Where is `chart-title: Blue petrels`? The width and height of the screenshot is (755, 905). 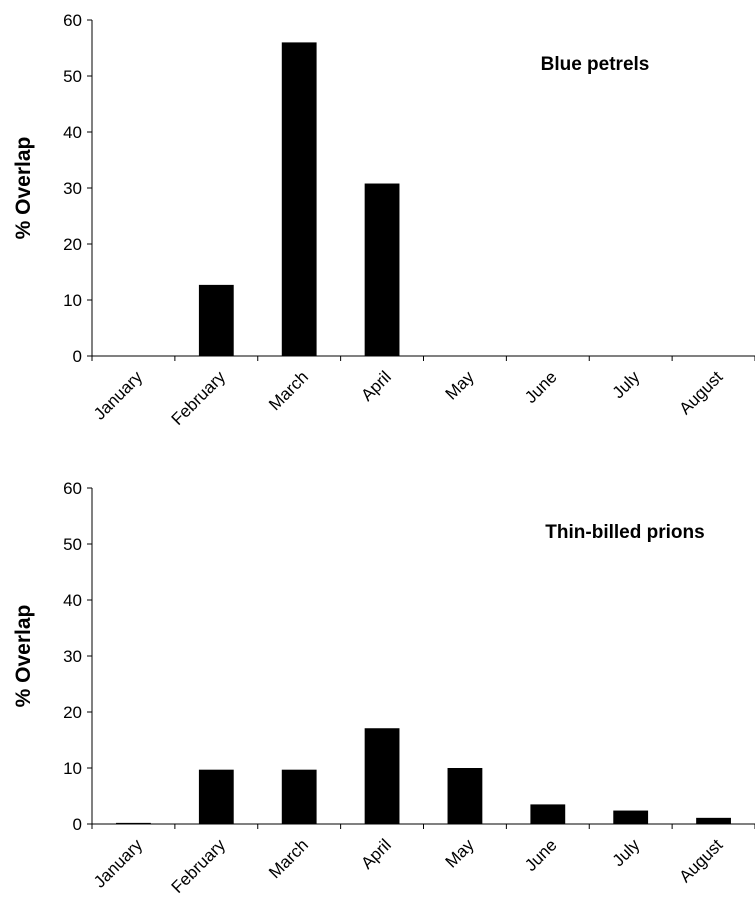 chart-title: Blue petrels is located at coordinates (595, 64).